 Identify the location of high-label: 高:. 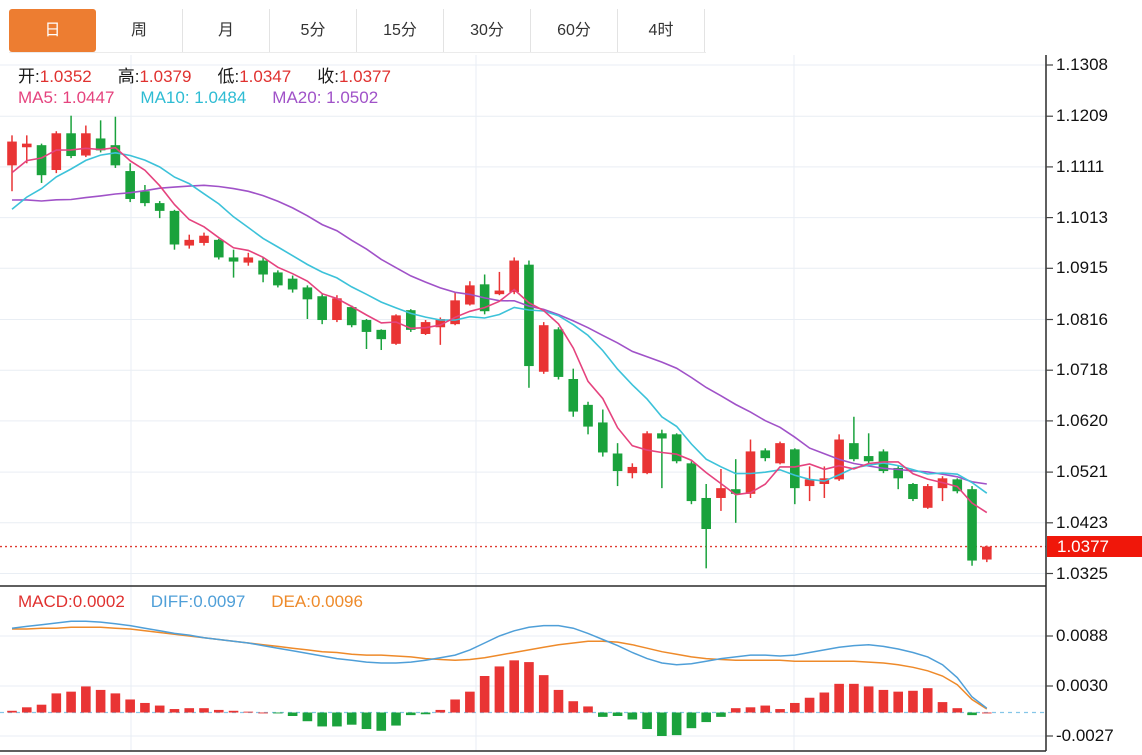
(128, 76).